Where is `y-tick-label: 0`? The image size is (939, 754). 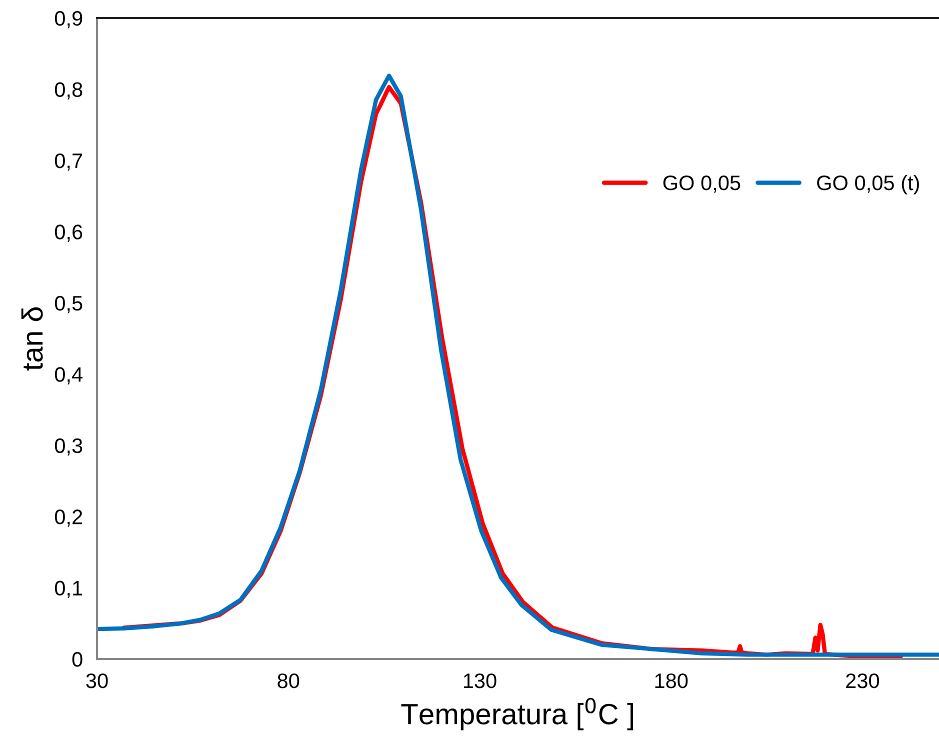 y-tick-label: 0 is located at coordinates (77, 659).